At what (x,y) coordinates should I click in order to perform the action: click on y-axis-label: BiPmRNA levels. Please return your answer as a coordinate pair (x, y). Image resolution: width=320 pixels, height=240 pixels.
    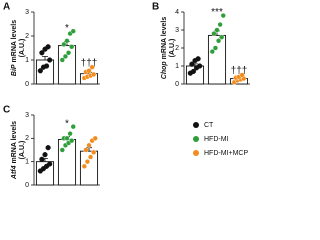
    Looking at the image, I should click on (14, 48).